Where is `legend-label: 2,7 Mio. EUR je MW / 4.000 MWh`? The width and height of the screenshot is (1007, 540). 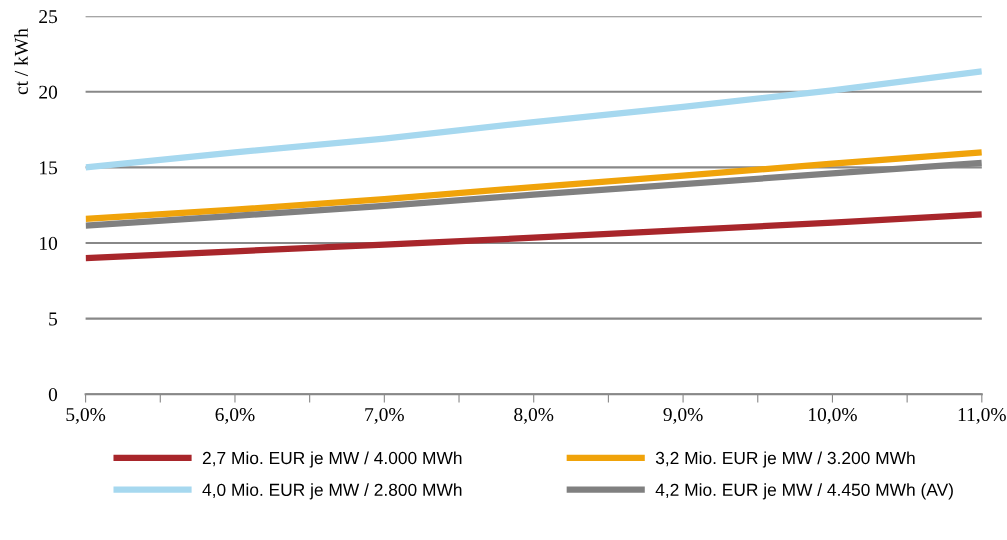
legend-label: 2,7 Mio. EUR je MW / 4.000 MWh is located at coordinates (332, 459).